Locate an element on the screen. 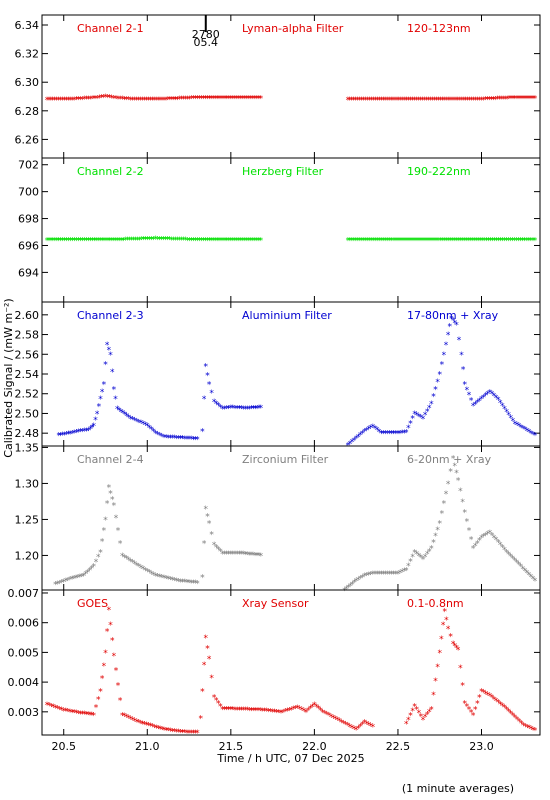  band-label: 6-20nm + Xray is located at coordinates (449, 459).